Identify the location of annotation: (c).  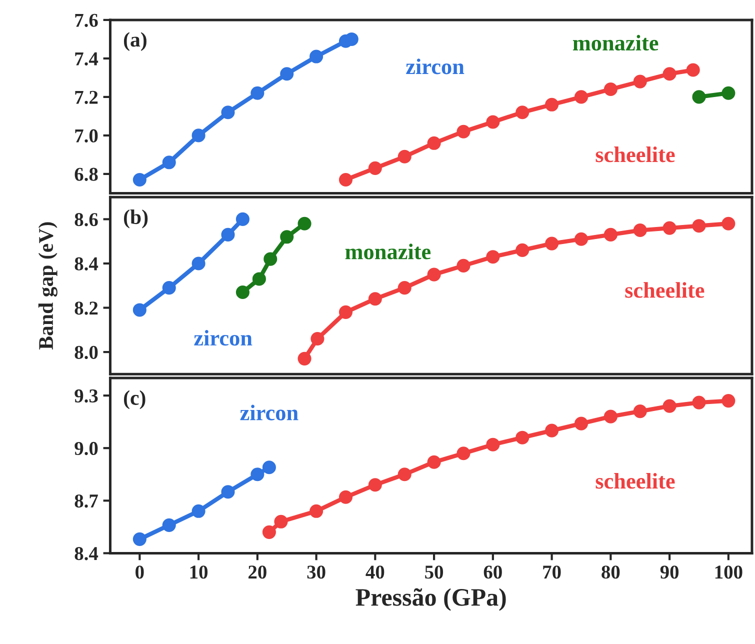
(135, 400).